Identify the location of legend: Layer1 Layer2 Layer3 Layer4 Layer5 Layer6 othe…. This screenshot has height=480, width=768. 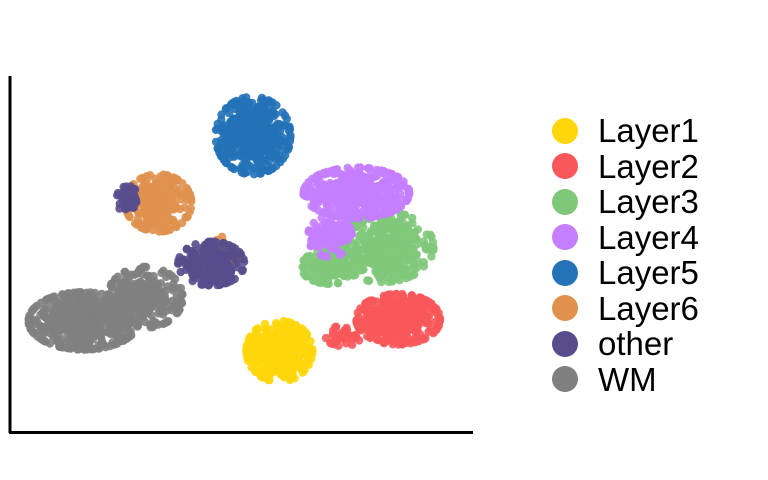
(625, 255).